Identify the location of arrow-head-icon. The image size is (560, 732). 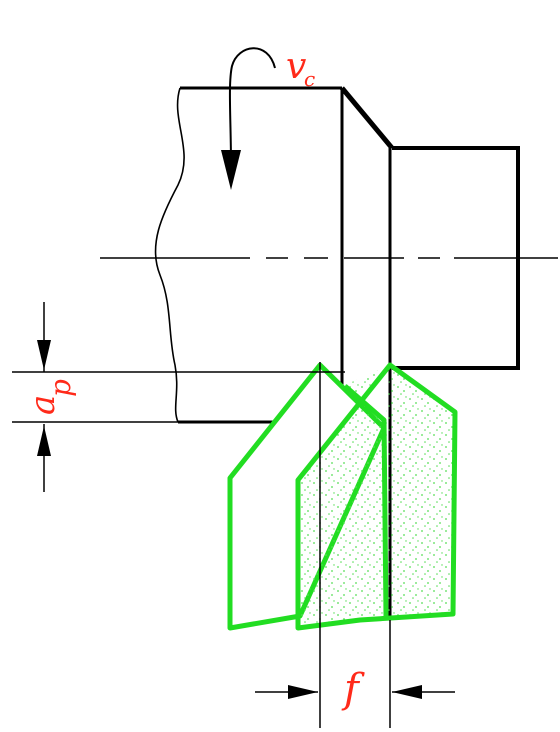
(231, 170).